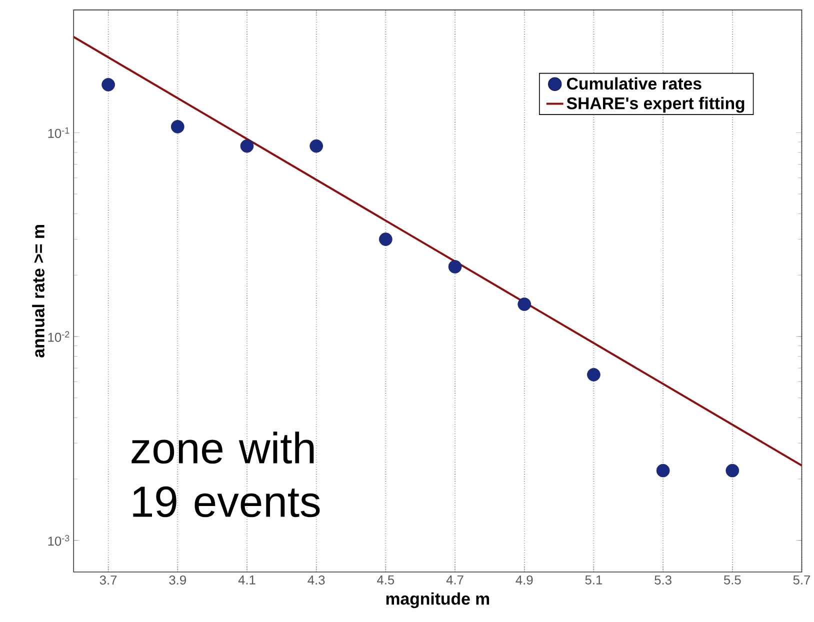 This screenshot has width=814, height=622. What do you see at coordinates (108, 580) in the screenshot?
I see `x-tick-label: 3.7` at bounding box center [108, 580].